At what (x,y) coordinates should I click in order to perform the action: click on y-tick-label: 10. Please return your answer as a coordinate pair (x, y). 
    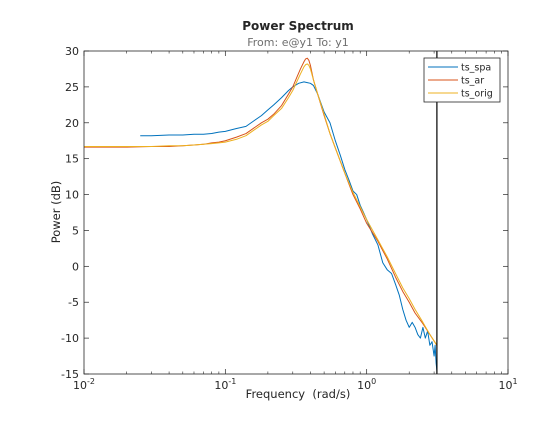
    Looking at the image, I should click on (72, 195).